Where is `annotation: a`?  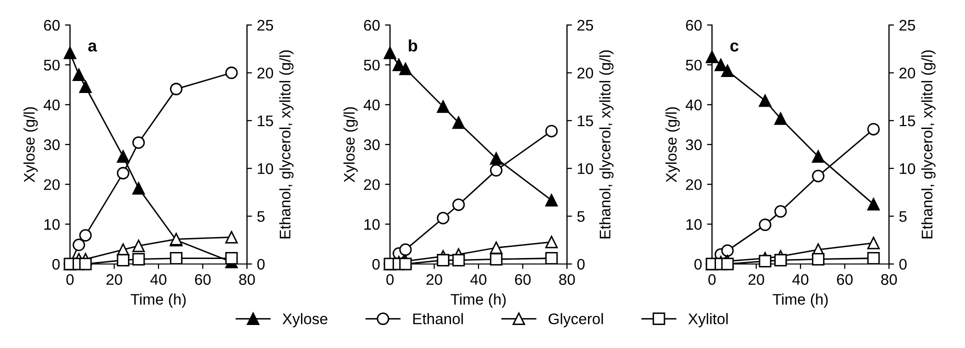
annotation: a is located at coordinates (93, 47).